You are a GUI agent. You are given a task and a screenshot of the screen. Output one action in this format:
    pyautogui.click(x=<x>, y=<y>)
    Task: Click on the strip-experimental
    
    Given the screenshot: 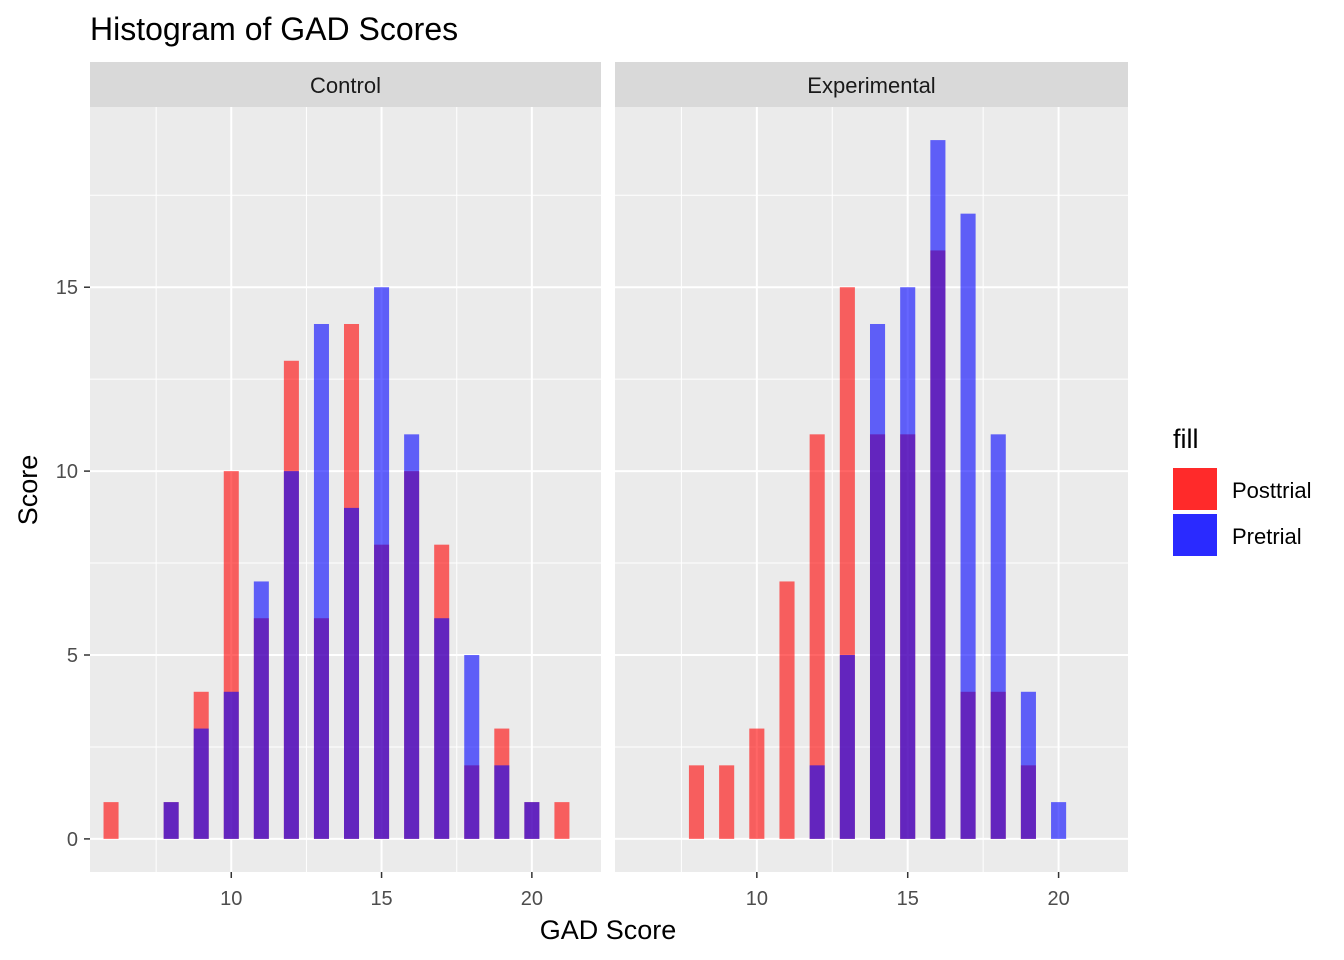 What is the action you would take?
    pyautogui.click(x=871, y=84)
    